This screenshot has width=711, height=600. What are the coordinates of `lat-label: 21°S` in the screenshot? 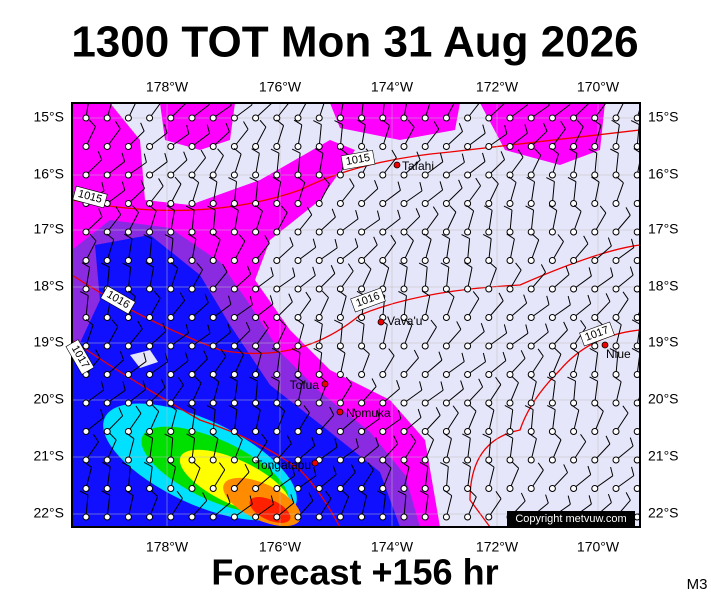 It's located at (48, 456).